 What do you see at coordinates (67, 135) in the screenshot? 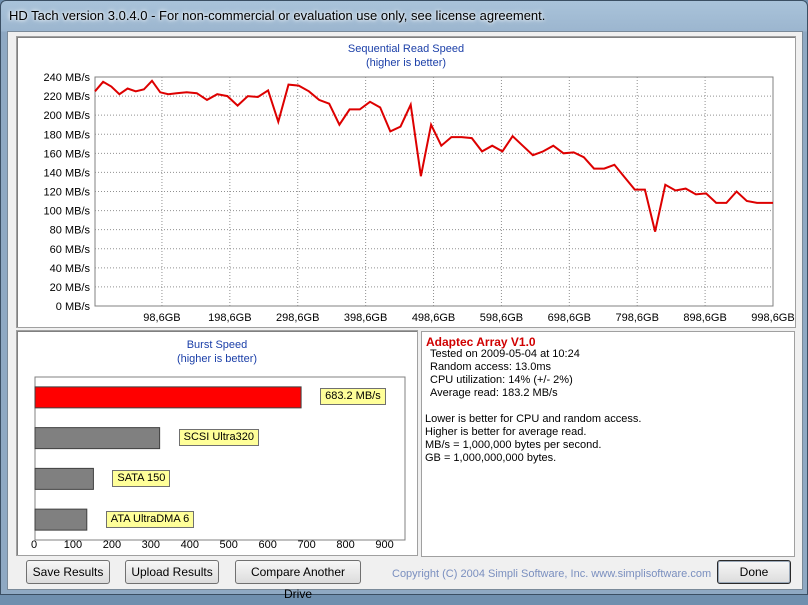
I see `read-y-tick: 180 MB/s` at bounding box center [67, 135].